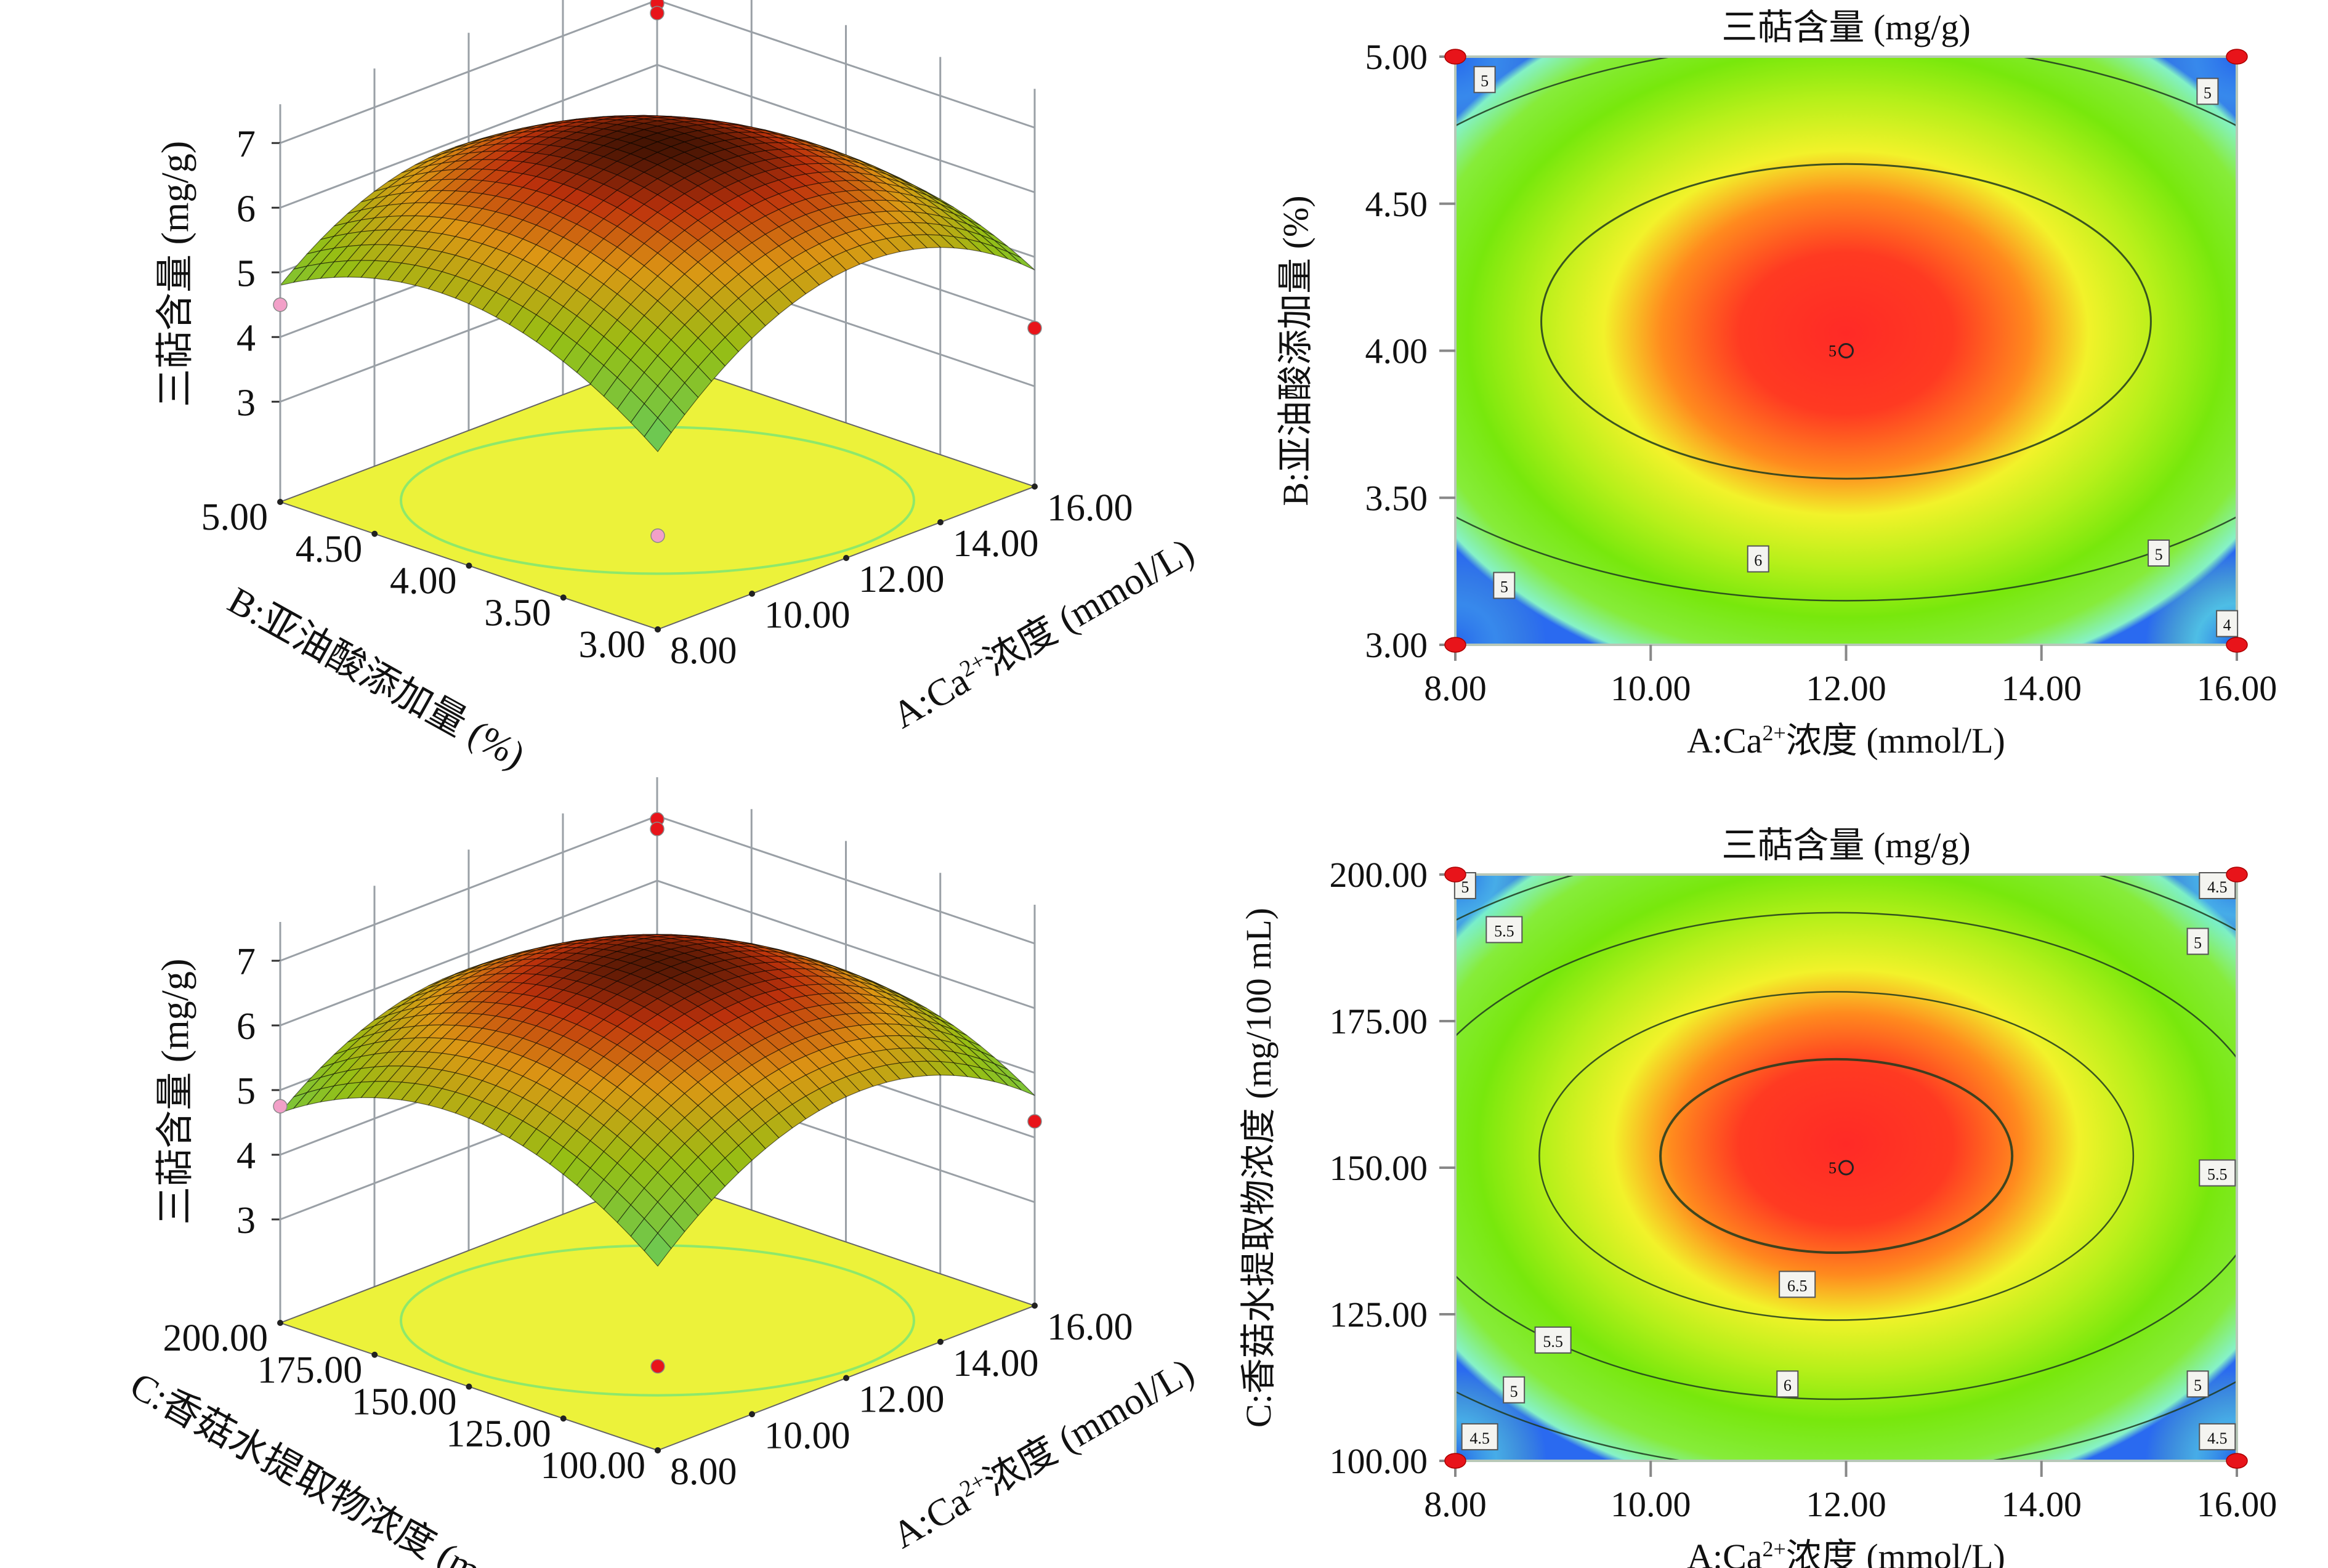  I want to click on contour-label-text: 6.5, so click(1798, 1286).